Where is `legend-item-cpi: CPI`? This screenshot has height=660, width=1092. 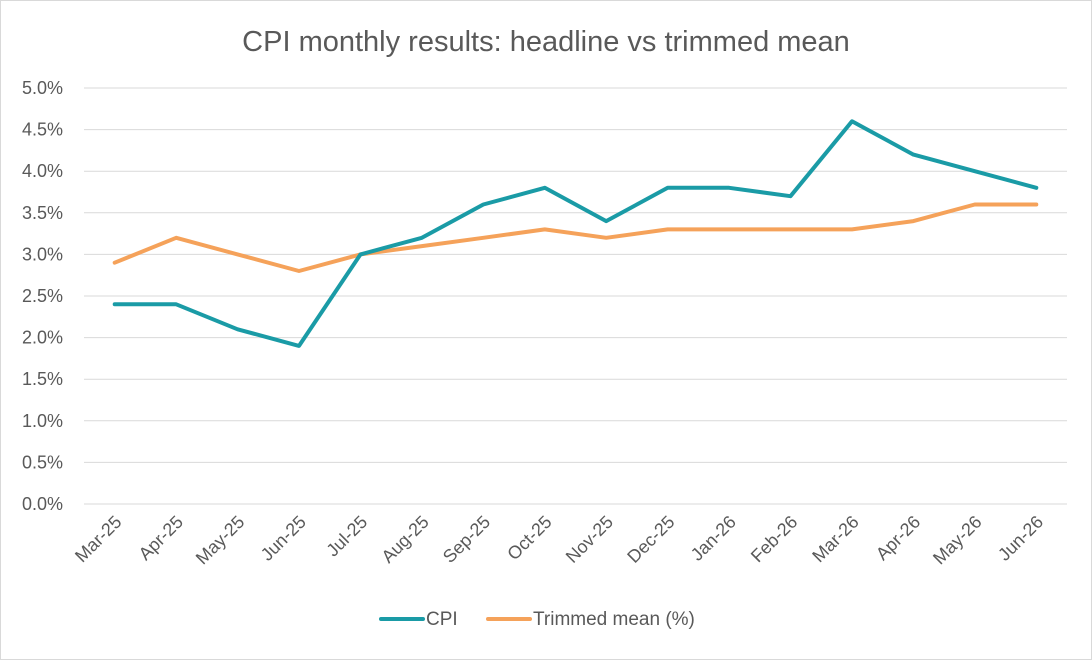
legend-item-cpi: CPI is located at coordinates (418, 619).